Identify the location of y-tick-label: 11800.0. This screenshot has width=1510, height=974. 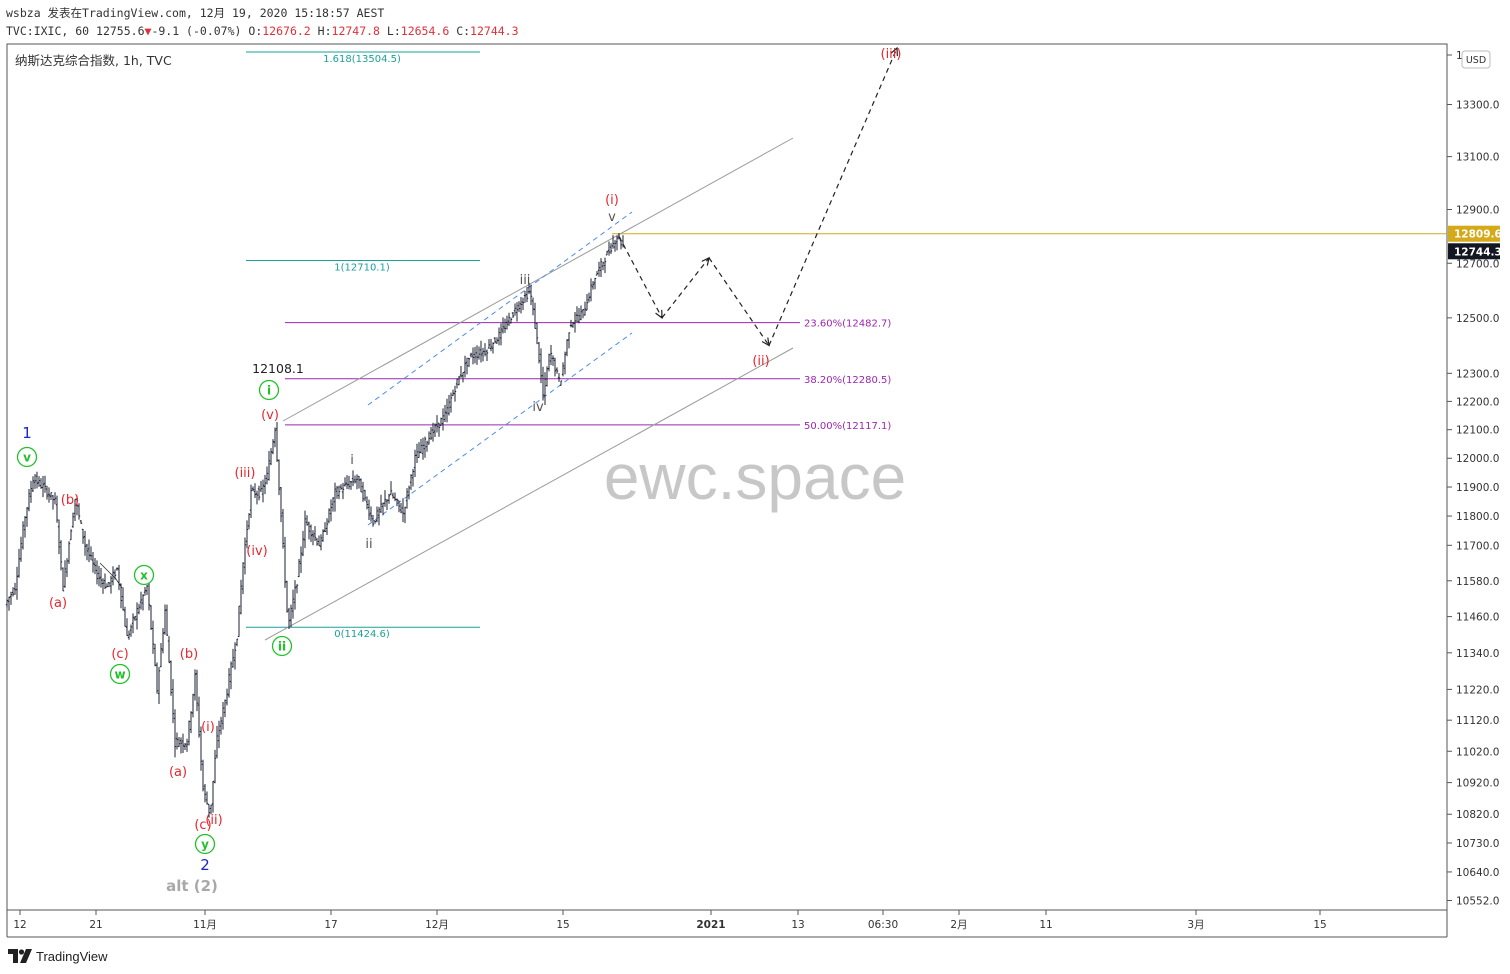
(1477, 517).